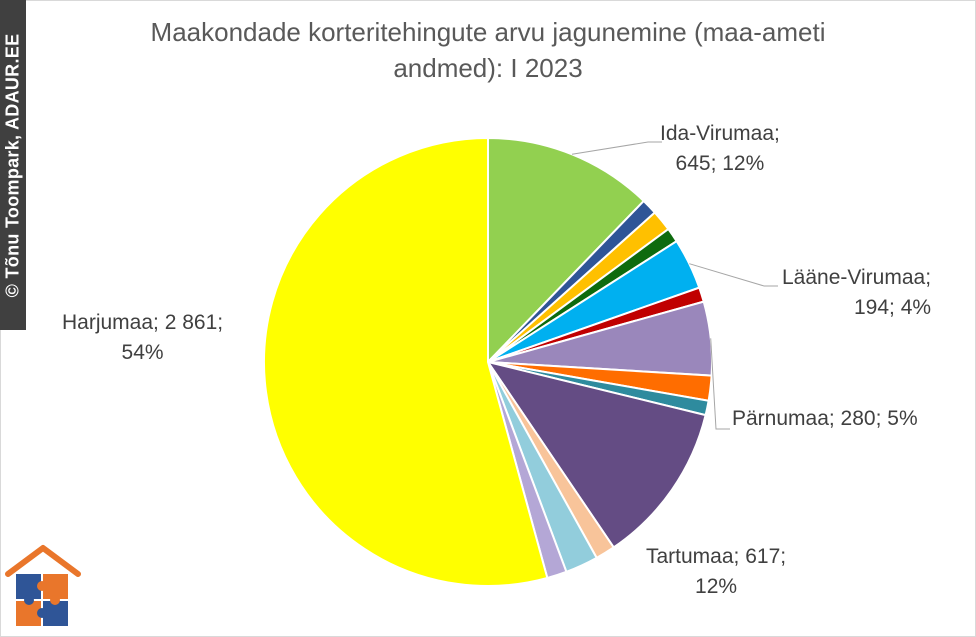 The image size is (976, 637). Describe the element at coordinates (143, 322) in the screenshot. I see `data-label-harjumaa-line-1: Harjumaa; 2 861;` at that location.